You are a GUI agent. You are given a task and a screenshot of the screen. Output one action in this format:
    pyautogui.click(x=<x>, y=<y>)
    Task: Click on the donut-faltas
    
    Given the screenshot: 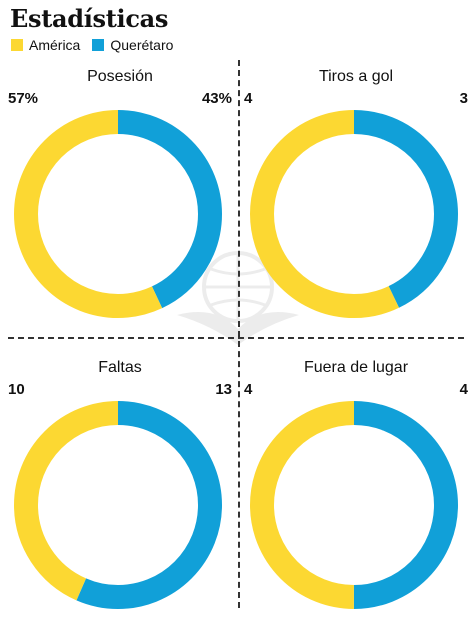 What is the action you would take?
    pyautogui.click(x=118, y=505)
    